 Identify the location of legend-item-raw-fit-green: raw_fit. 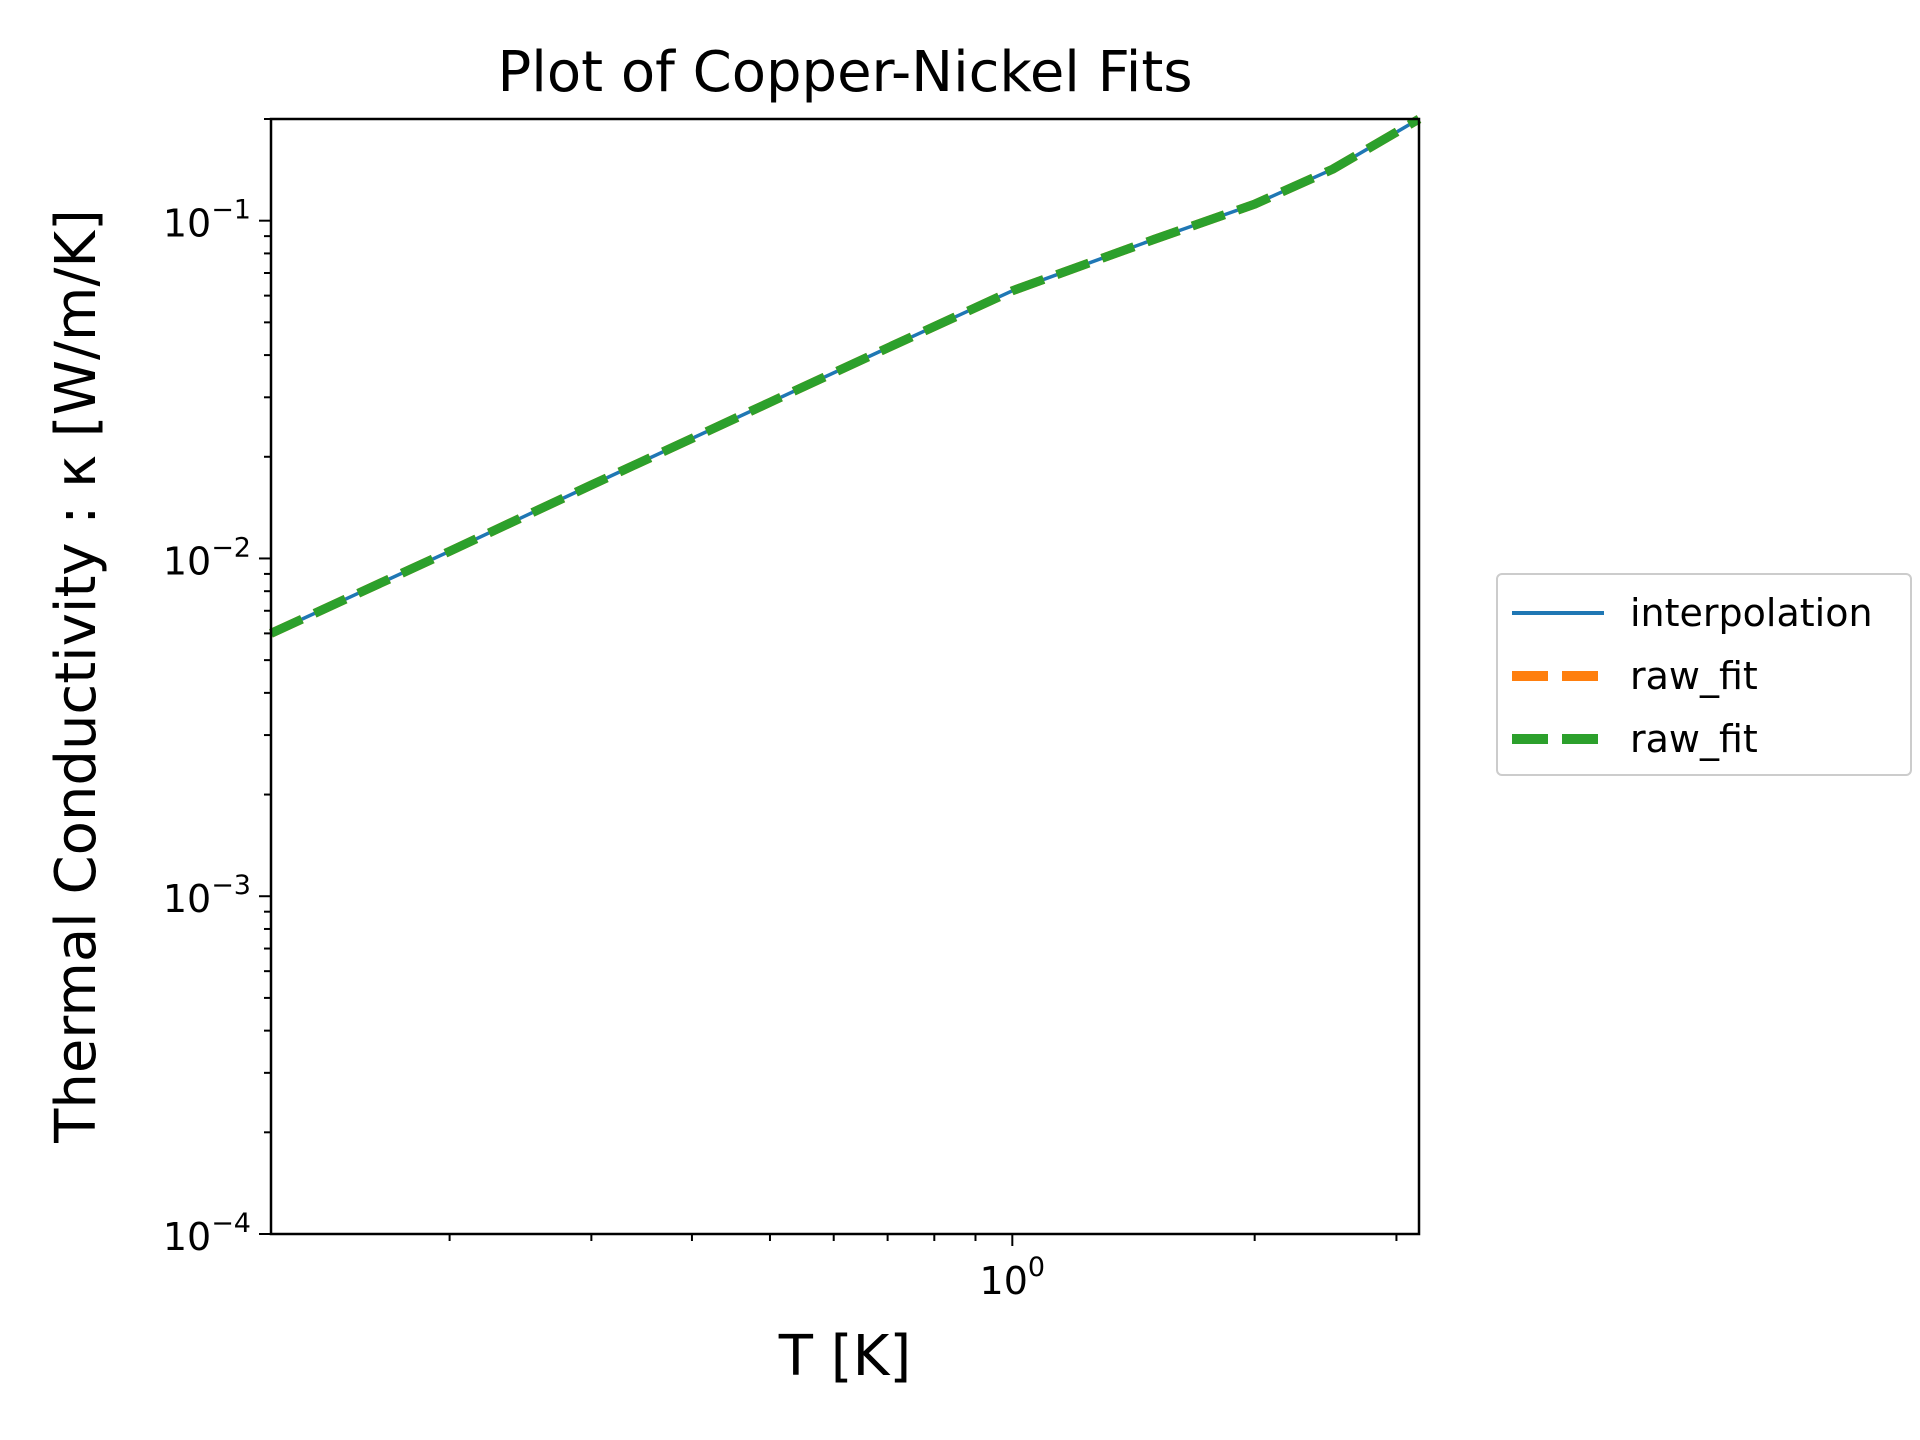
(1704, 740).